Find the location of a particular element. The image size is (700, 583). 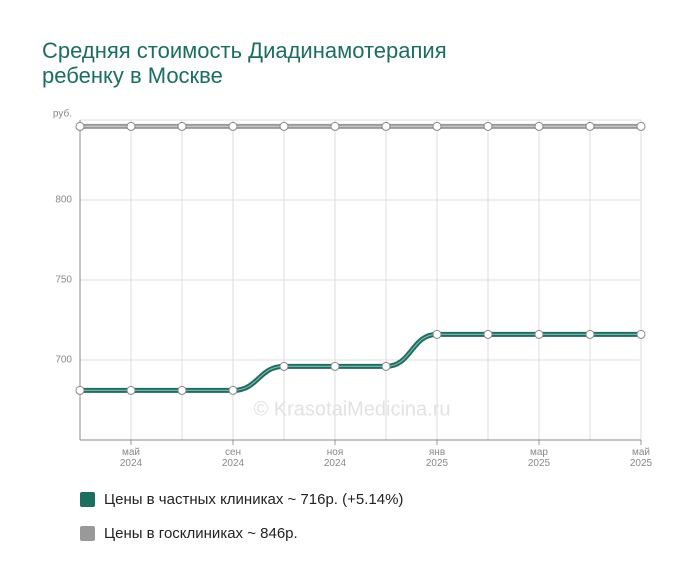

y-tick-label: руб. is located at coordinates (62, 114).